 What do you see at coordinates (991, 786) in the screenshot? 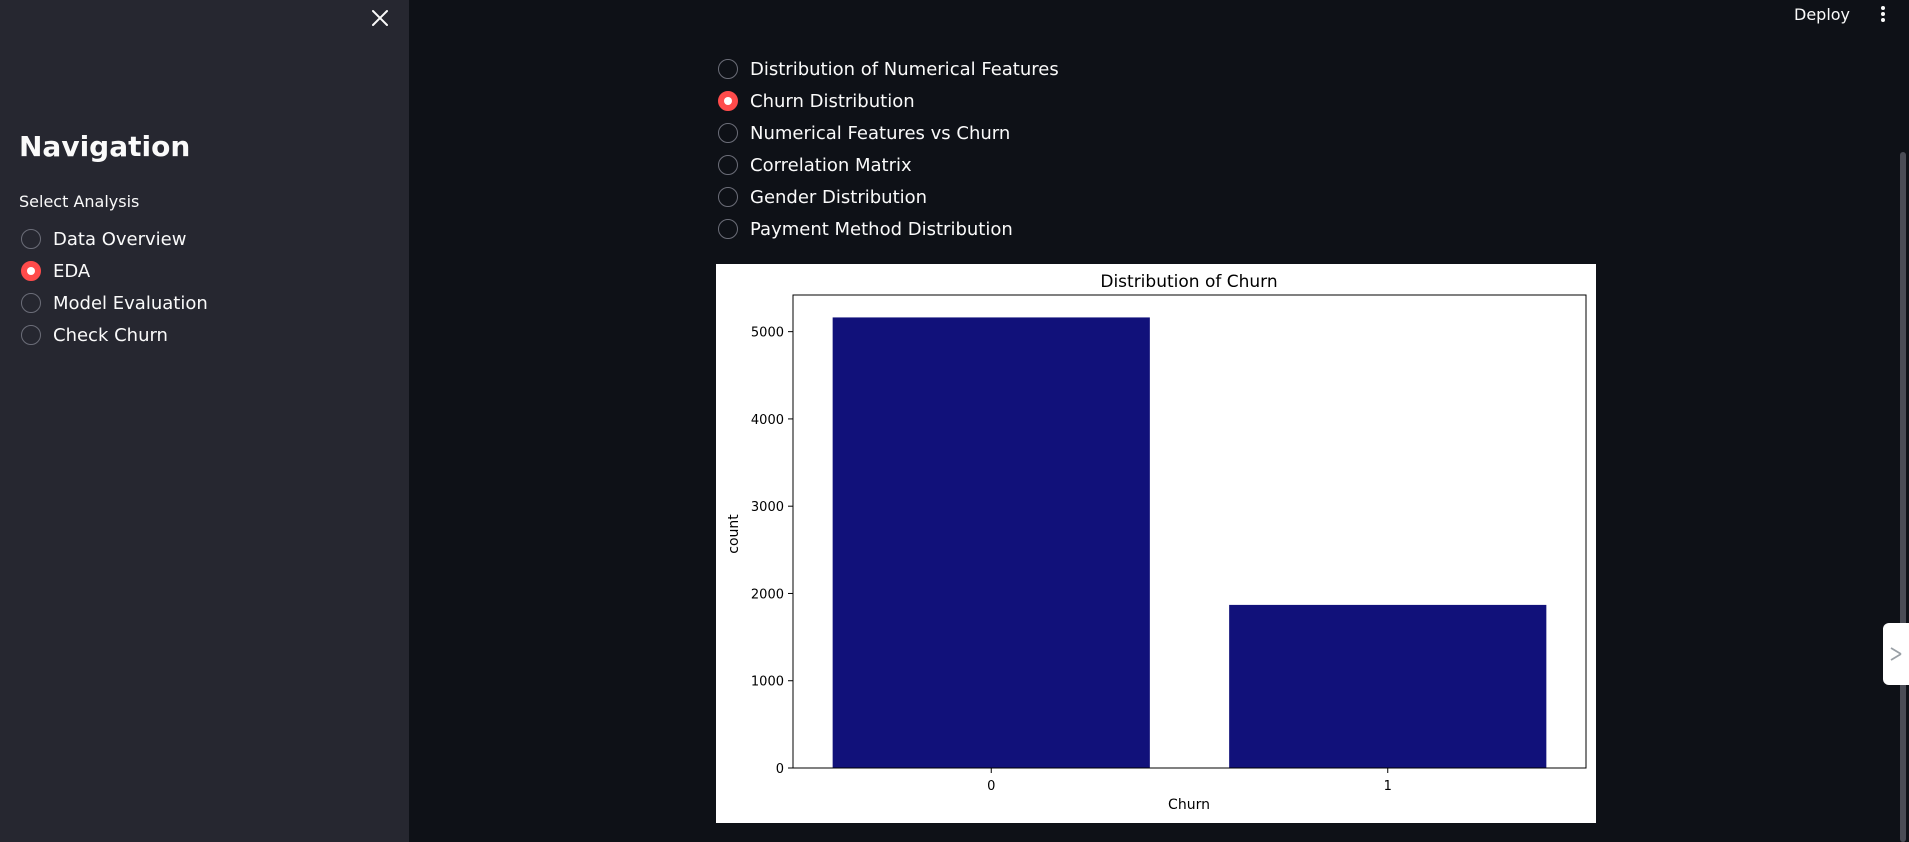
I see `x-tick-label: 0` at bounding box center [991, 786].